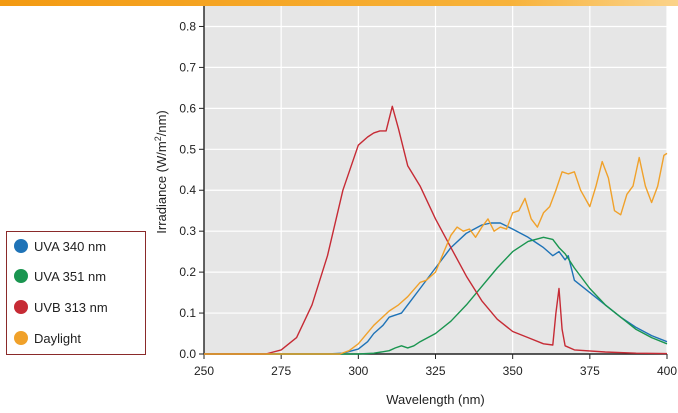 Image resolution: width=678 pixels, height=413 pixels. What do you see at coordinates (187, 67) in the screenshot?
I see `y-tick-label: 0.7` at bounding box center [187, 67].